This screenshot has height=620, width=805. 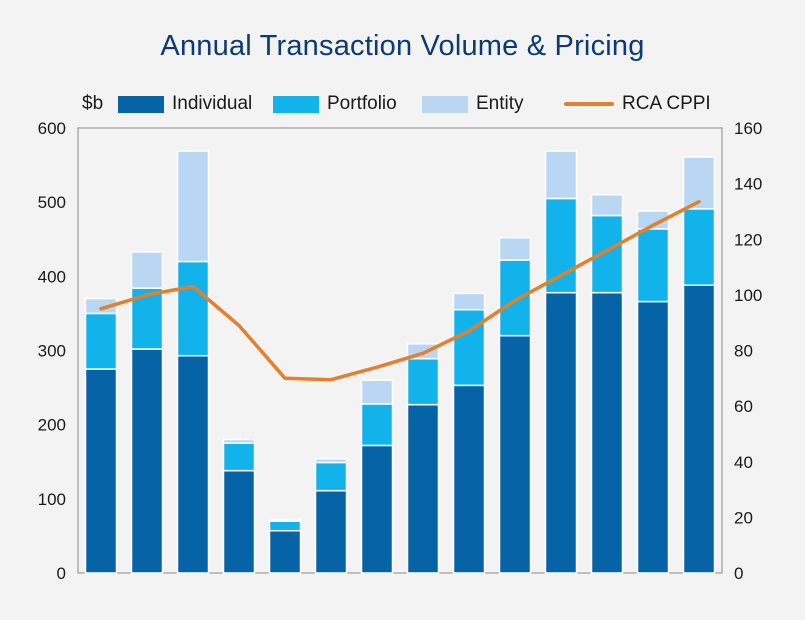 I want to click on legend-item-entity: Entity, so click(x=473, y=104).